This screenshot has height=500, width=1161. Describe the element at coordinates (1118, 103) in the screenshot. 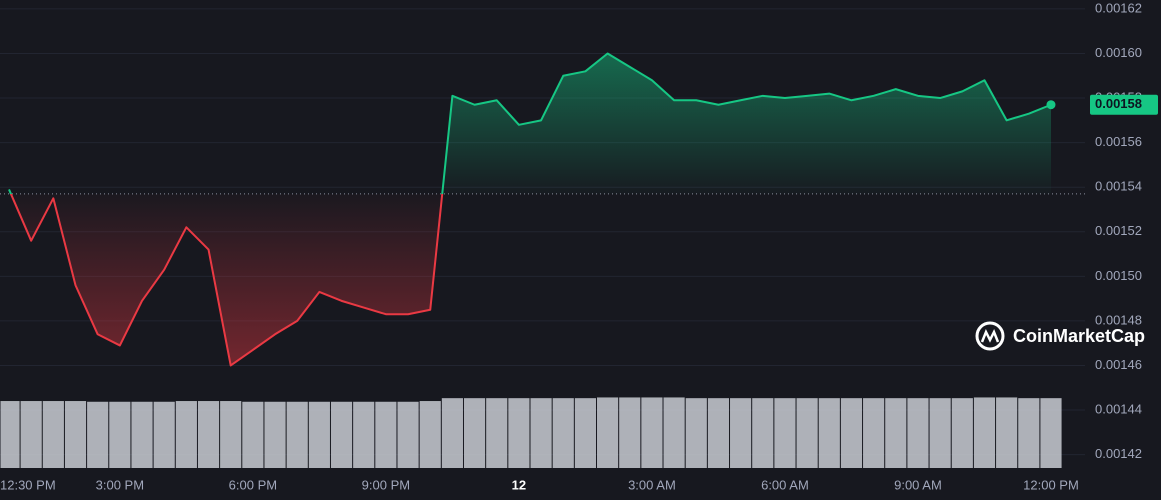

I see `price-badge-label: 0.00158` at that location.